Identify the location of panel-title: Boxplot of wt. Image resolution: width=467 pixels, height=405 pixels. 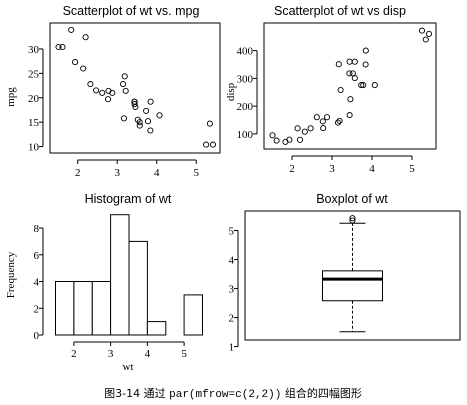
(352, 199).